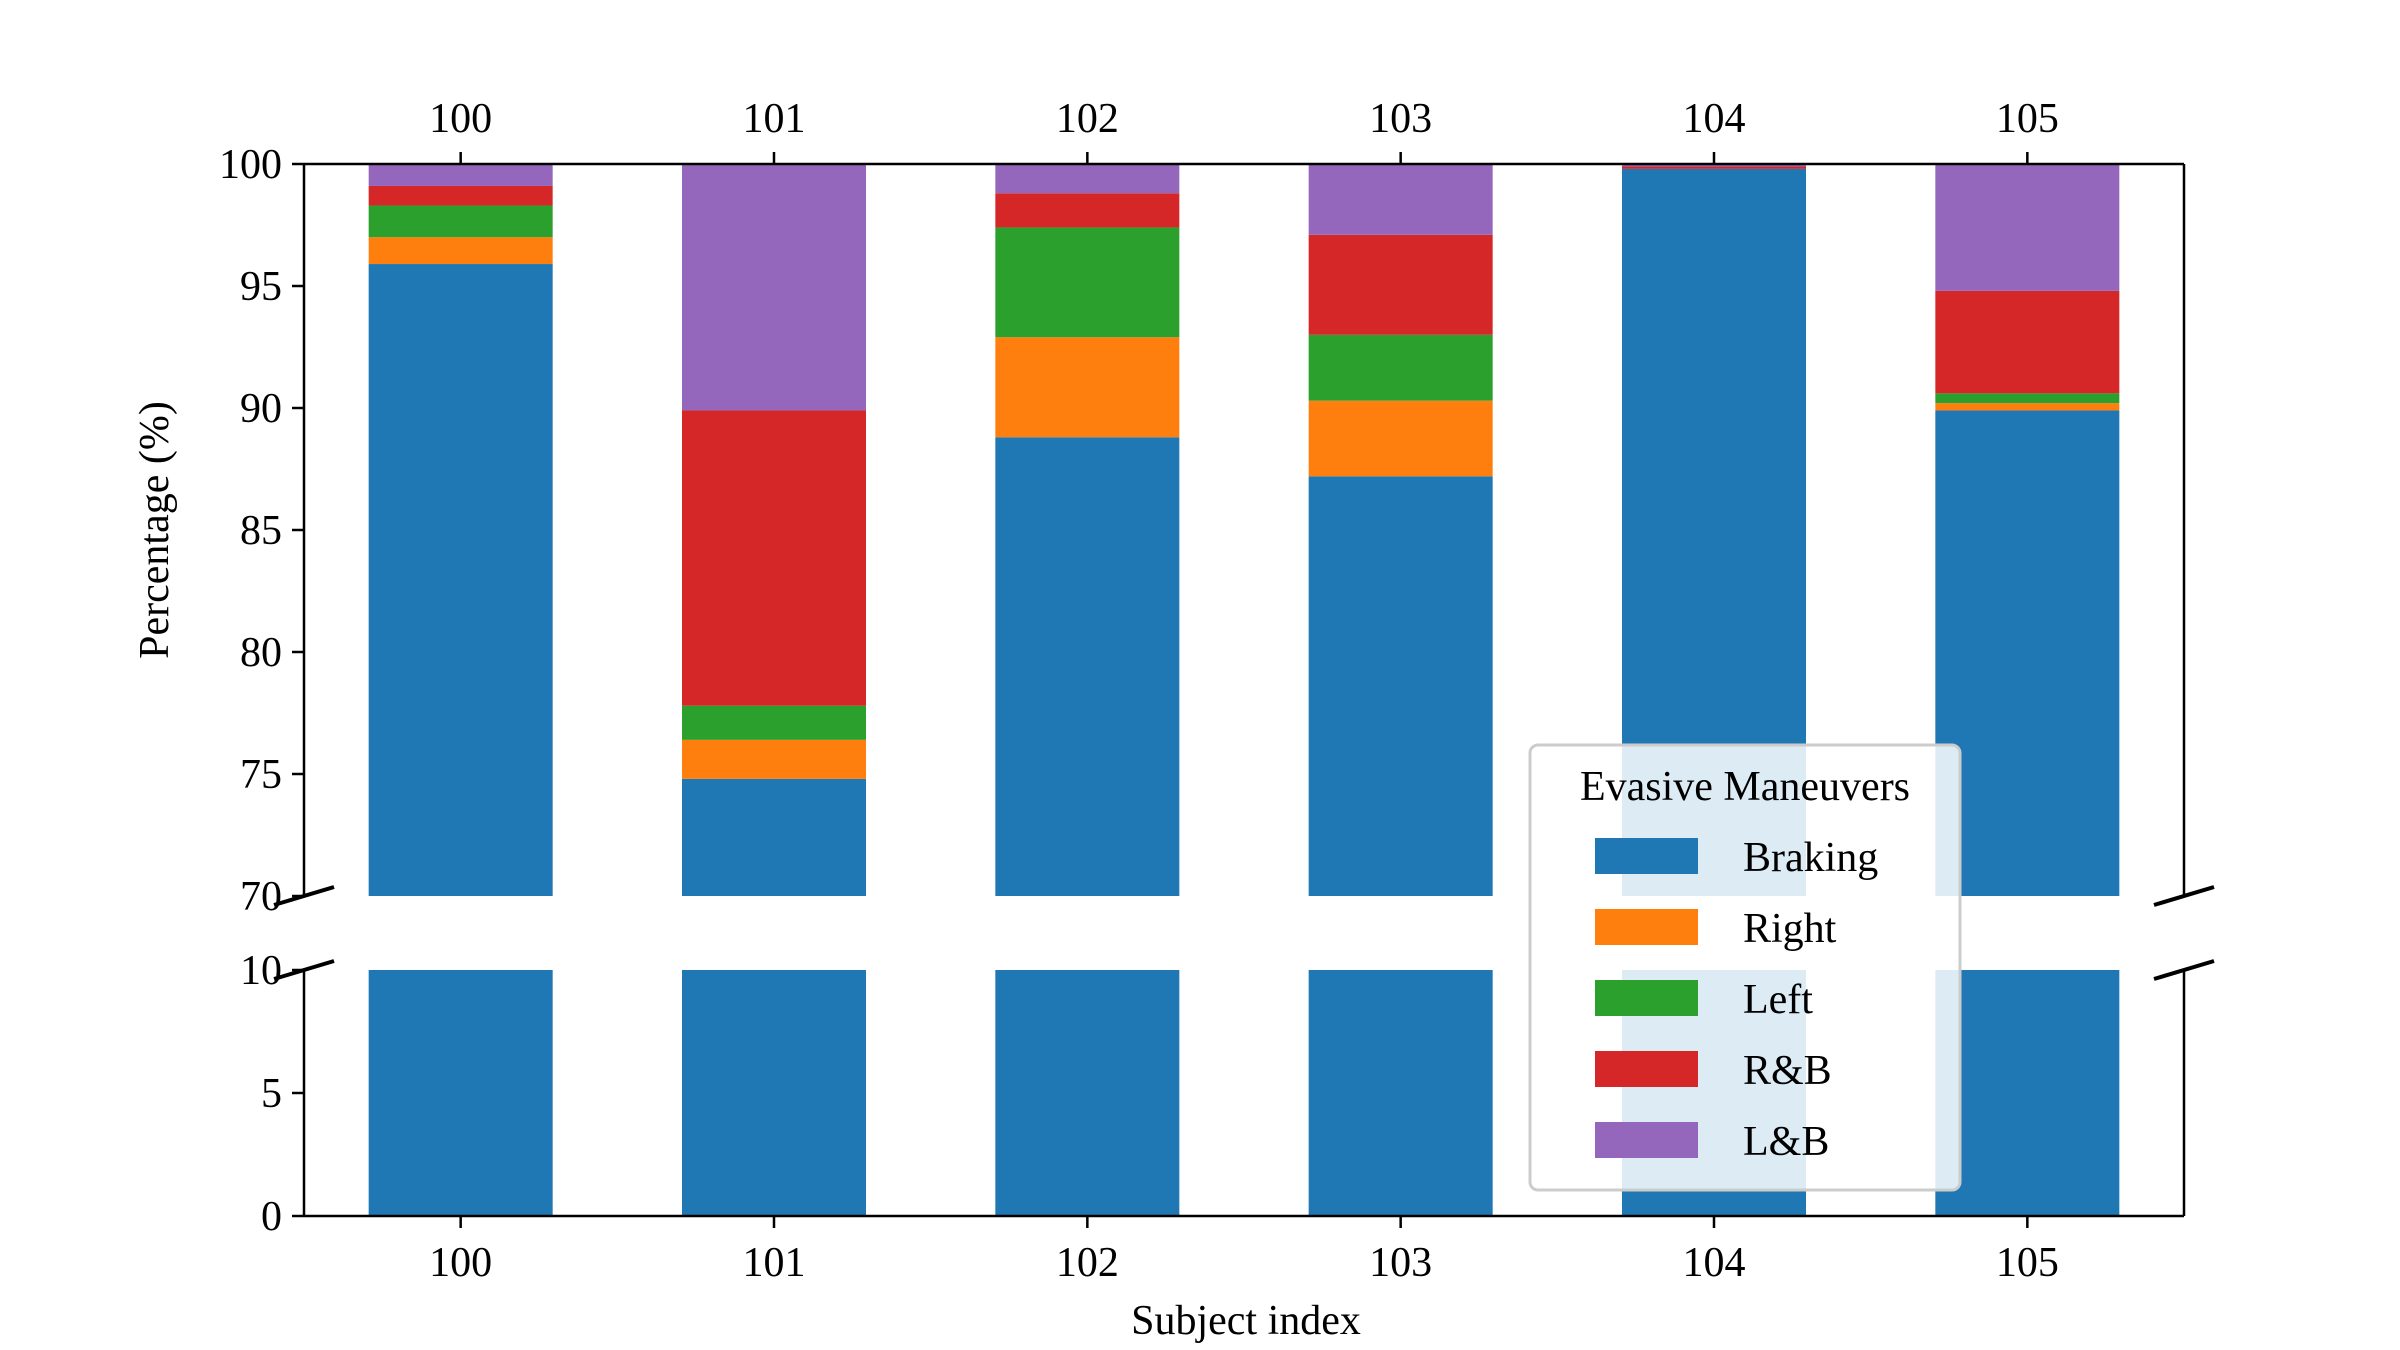 Image resolution: width=2400 pixels, height=1350 pixels. What do you see at coordinates (1646, 1140) in the screenshot?
I see `legend-swatch-l-b` at bounding box center [1646, 1140].